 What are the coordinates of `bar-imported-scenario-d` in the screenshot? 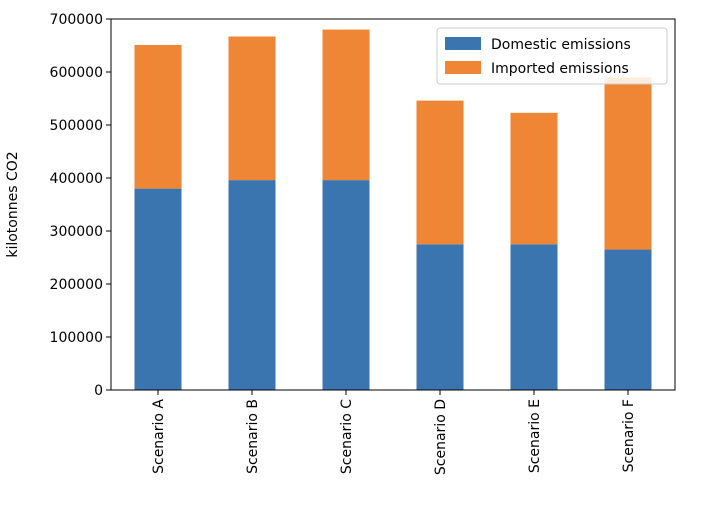 It's located at (440, 172).